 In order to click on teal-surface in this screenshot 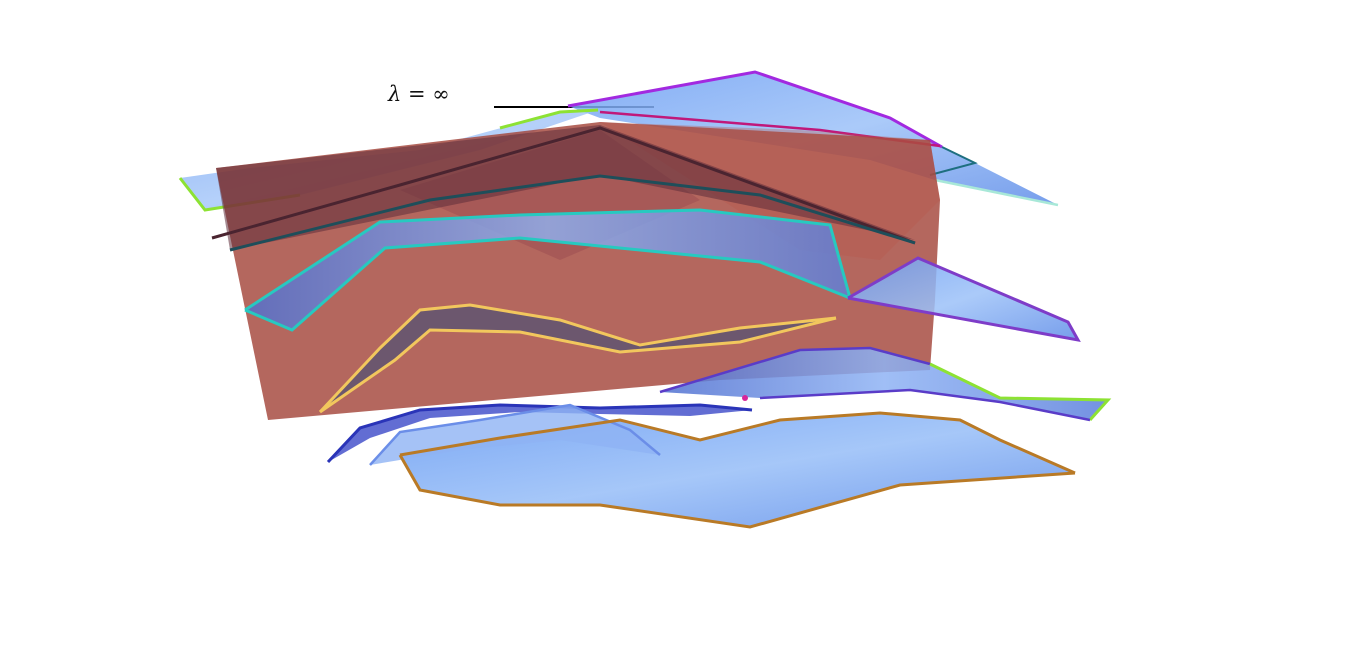, I will do `click(548, 270)`.